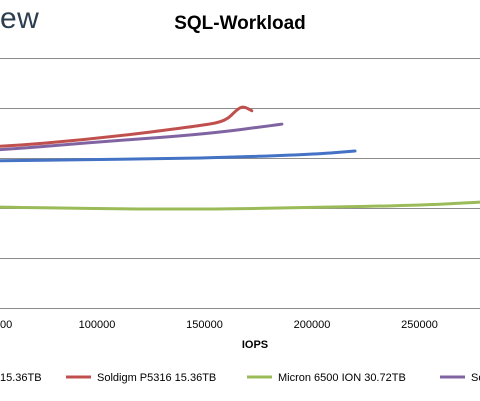 The image size is (480, 401). Describe the element at coordinates (20, 18) in the screenshot. I see `brand-logo-text: ew` at that location.